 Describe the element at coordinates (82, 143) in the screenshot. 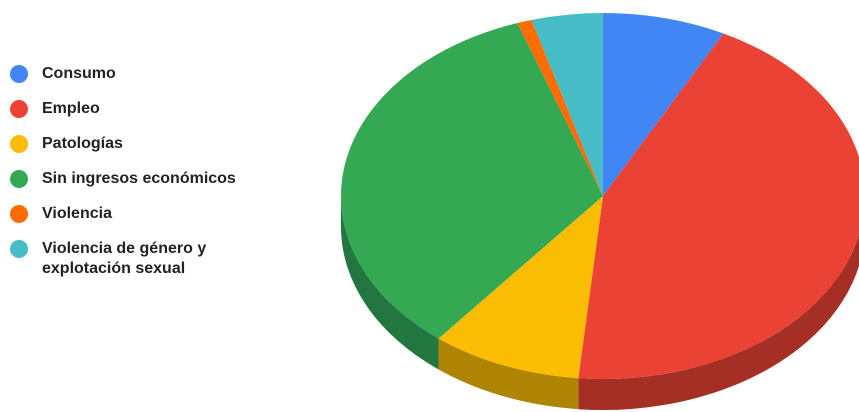

I see `legend-label: Patologías` at that location.